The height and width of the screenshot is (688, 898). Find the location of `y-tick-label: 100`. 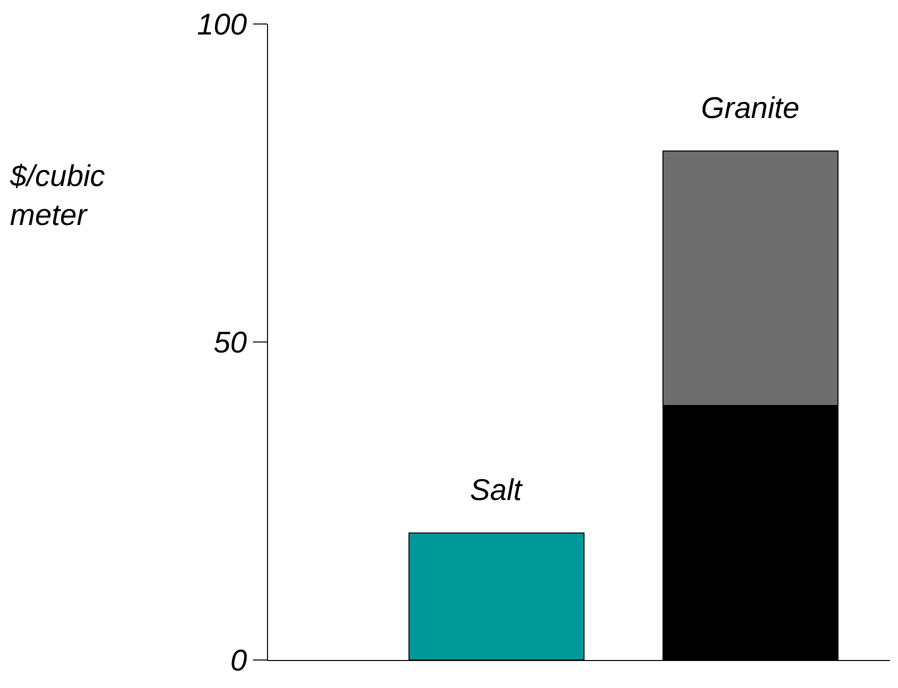

y-tick-label: 100 is located at coordinates (222, 25).